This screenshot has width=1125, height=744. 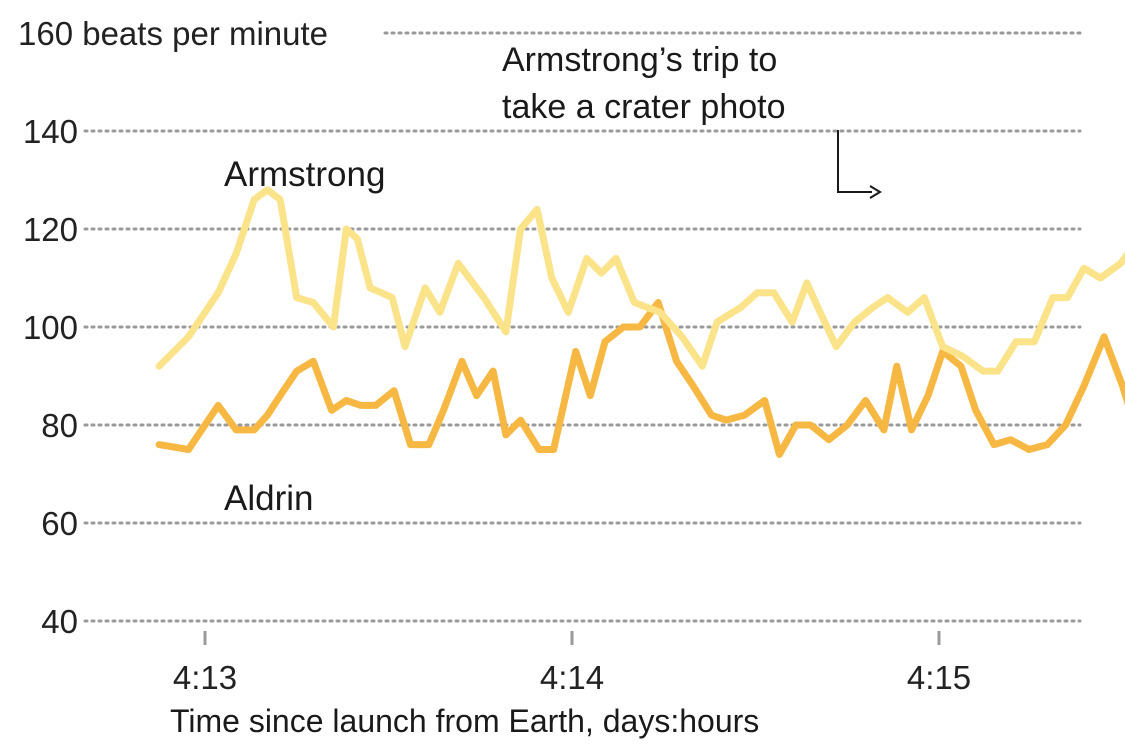 What do you see at coordinates (50, 131) in the screenshot?
I see `y-tick-label-140: 140` at bounding box center [50, 131].